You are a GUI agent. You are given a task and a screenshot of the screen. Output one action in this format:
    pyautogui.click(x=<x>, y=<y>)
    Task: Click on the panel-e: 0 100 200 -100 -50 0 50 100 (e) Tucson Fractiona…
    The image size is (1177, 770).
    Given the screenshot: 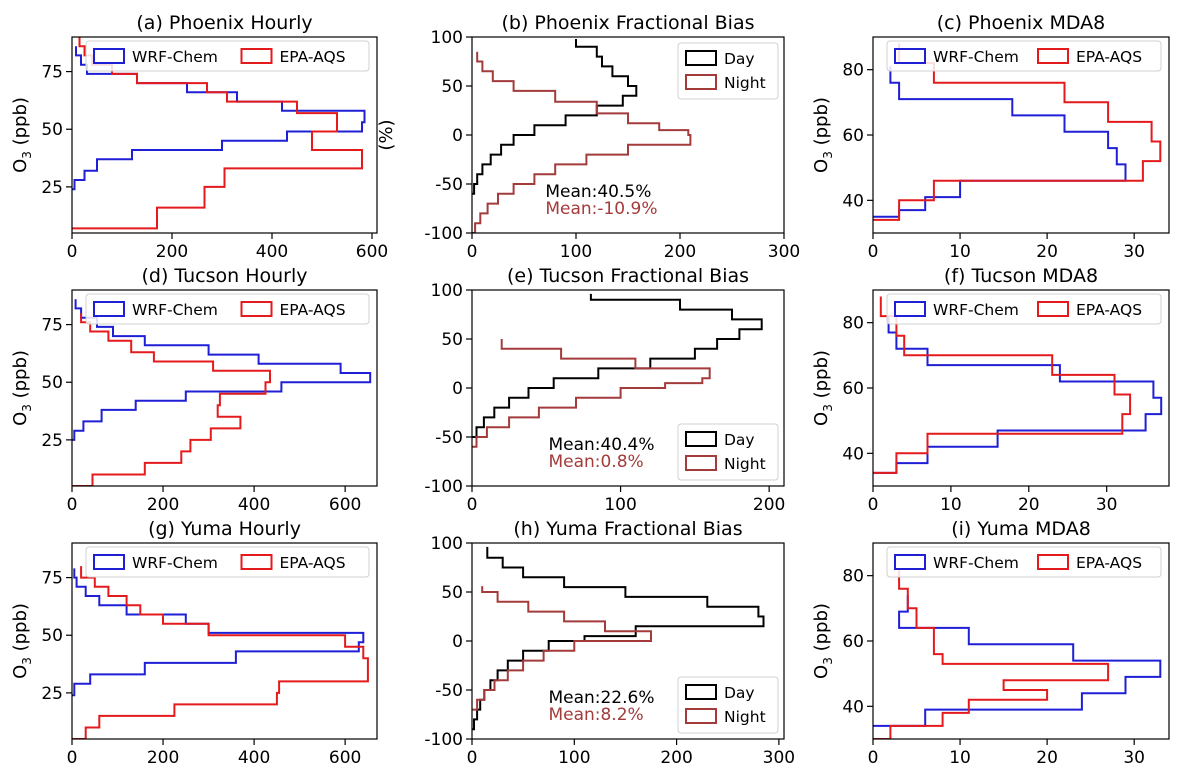 What is the action you would take?
    pyautogui.click(x=604, y=390)
    